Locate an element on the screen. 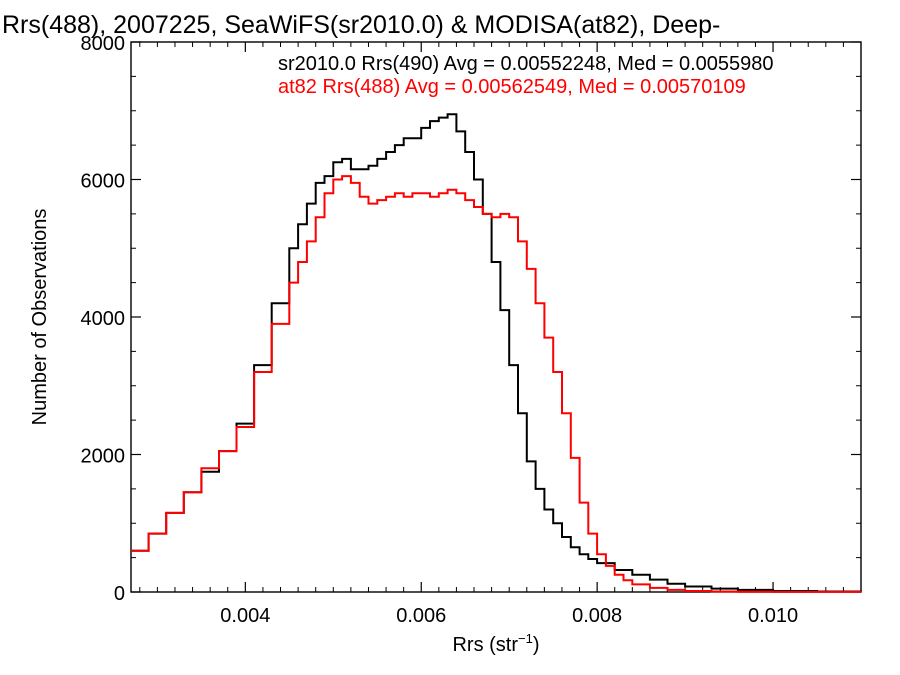 This screenshot has height=675, width=900. y-tick-label: 2000 is located at coordinates (103, 457).